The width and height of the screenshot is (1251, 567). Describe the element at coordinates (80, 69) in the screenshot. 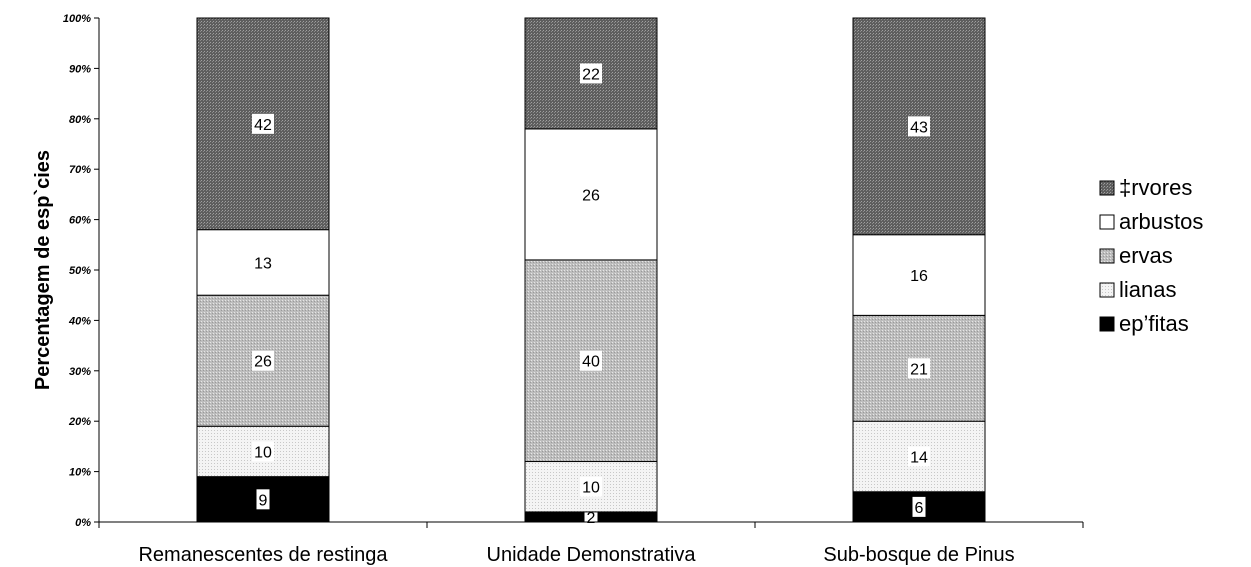

I see `y-tick-label: 90%` at that location.